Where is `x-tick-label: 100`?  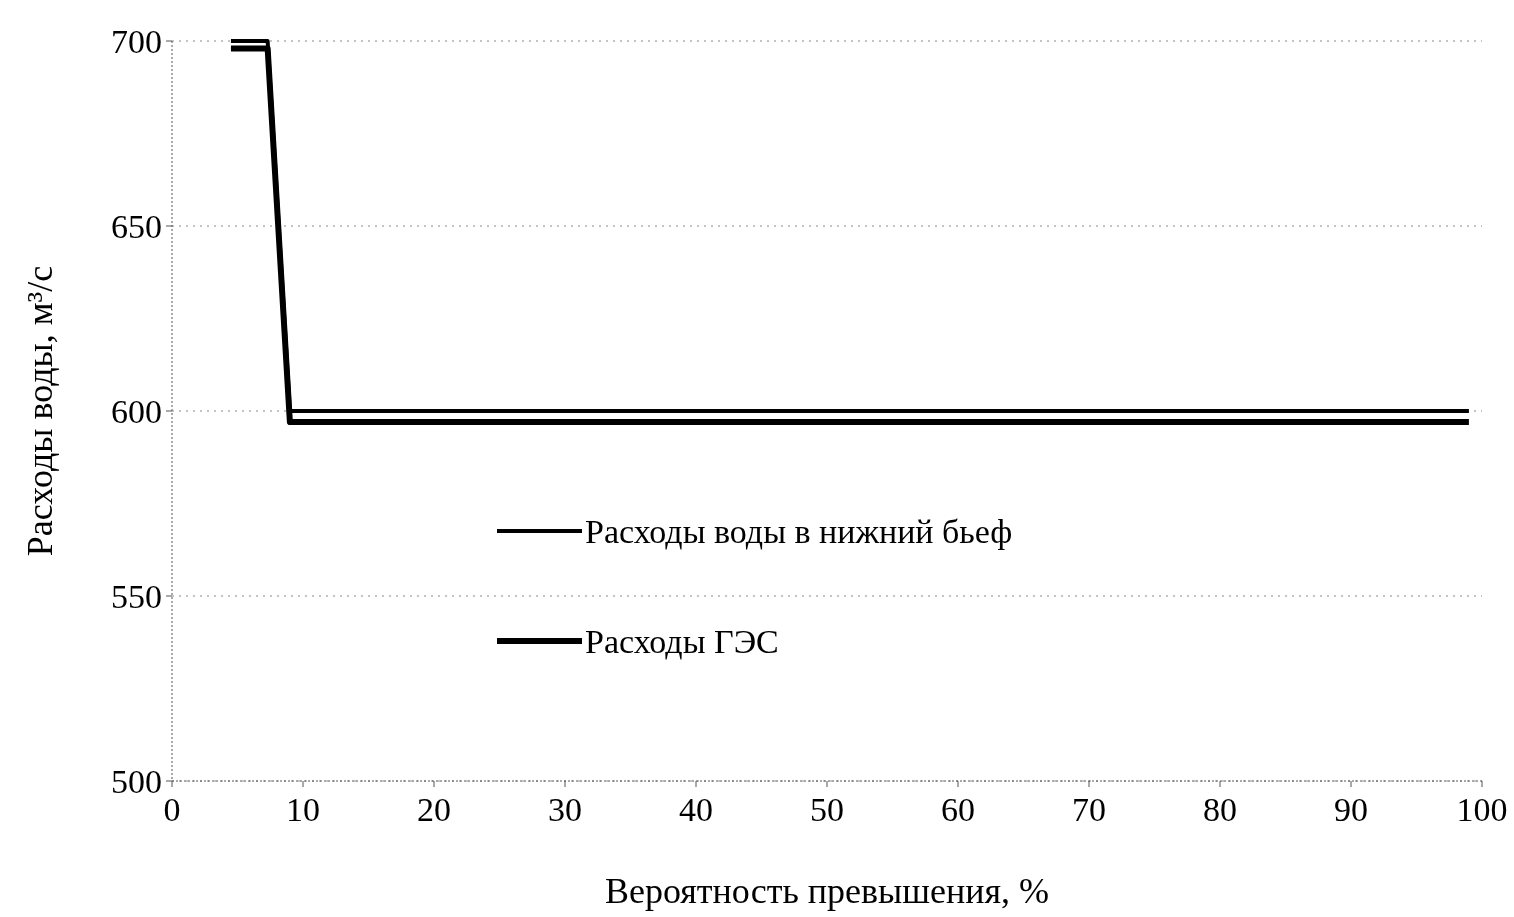
x-tick-label: 100 is located at coordinates (1482, 809).